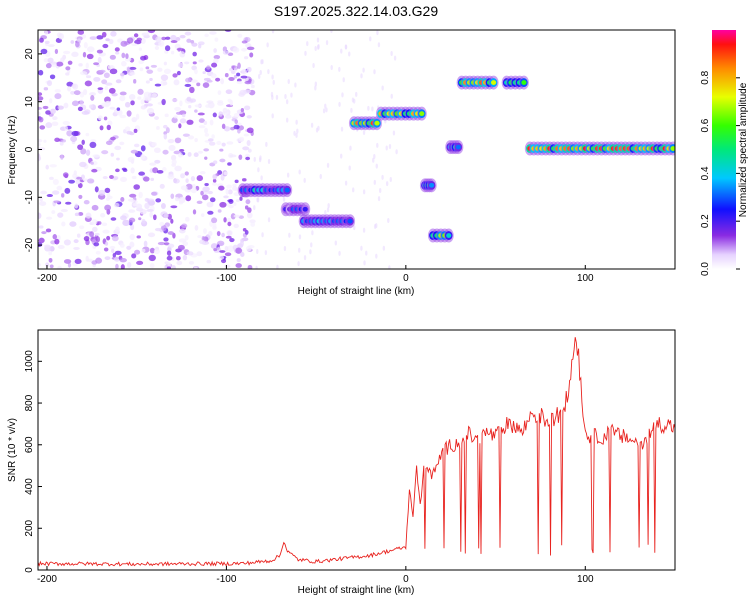 This screenshot has width=750, height=600. Describe the element at coordinates (356, 590) in the screenshot. I see `snr-x-axis-label: Height of straight line (km)` at that location.